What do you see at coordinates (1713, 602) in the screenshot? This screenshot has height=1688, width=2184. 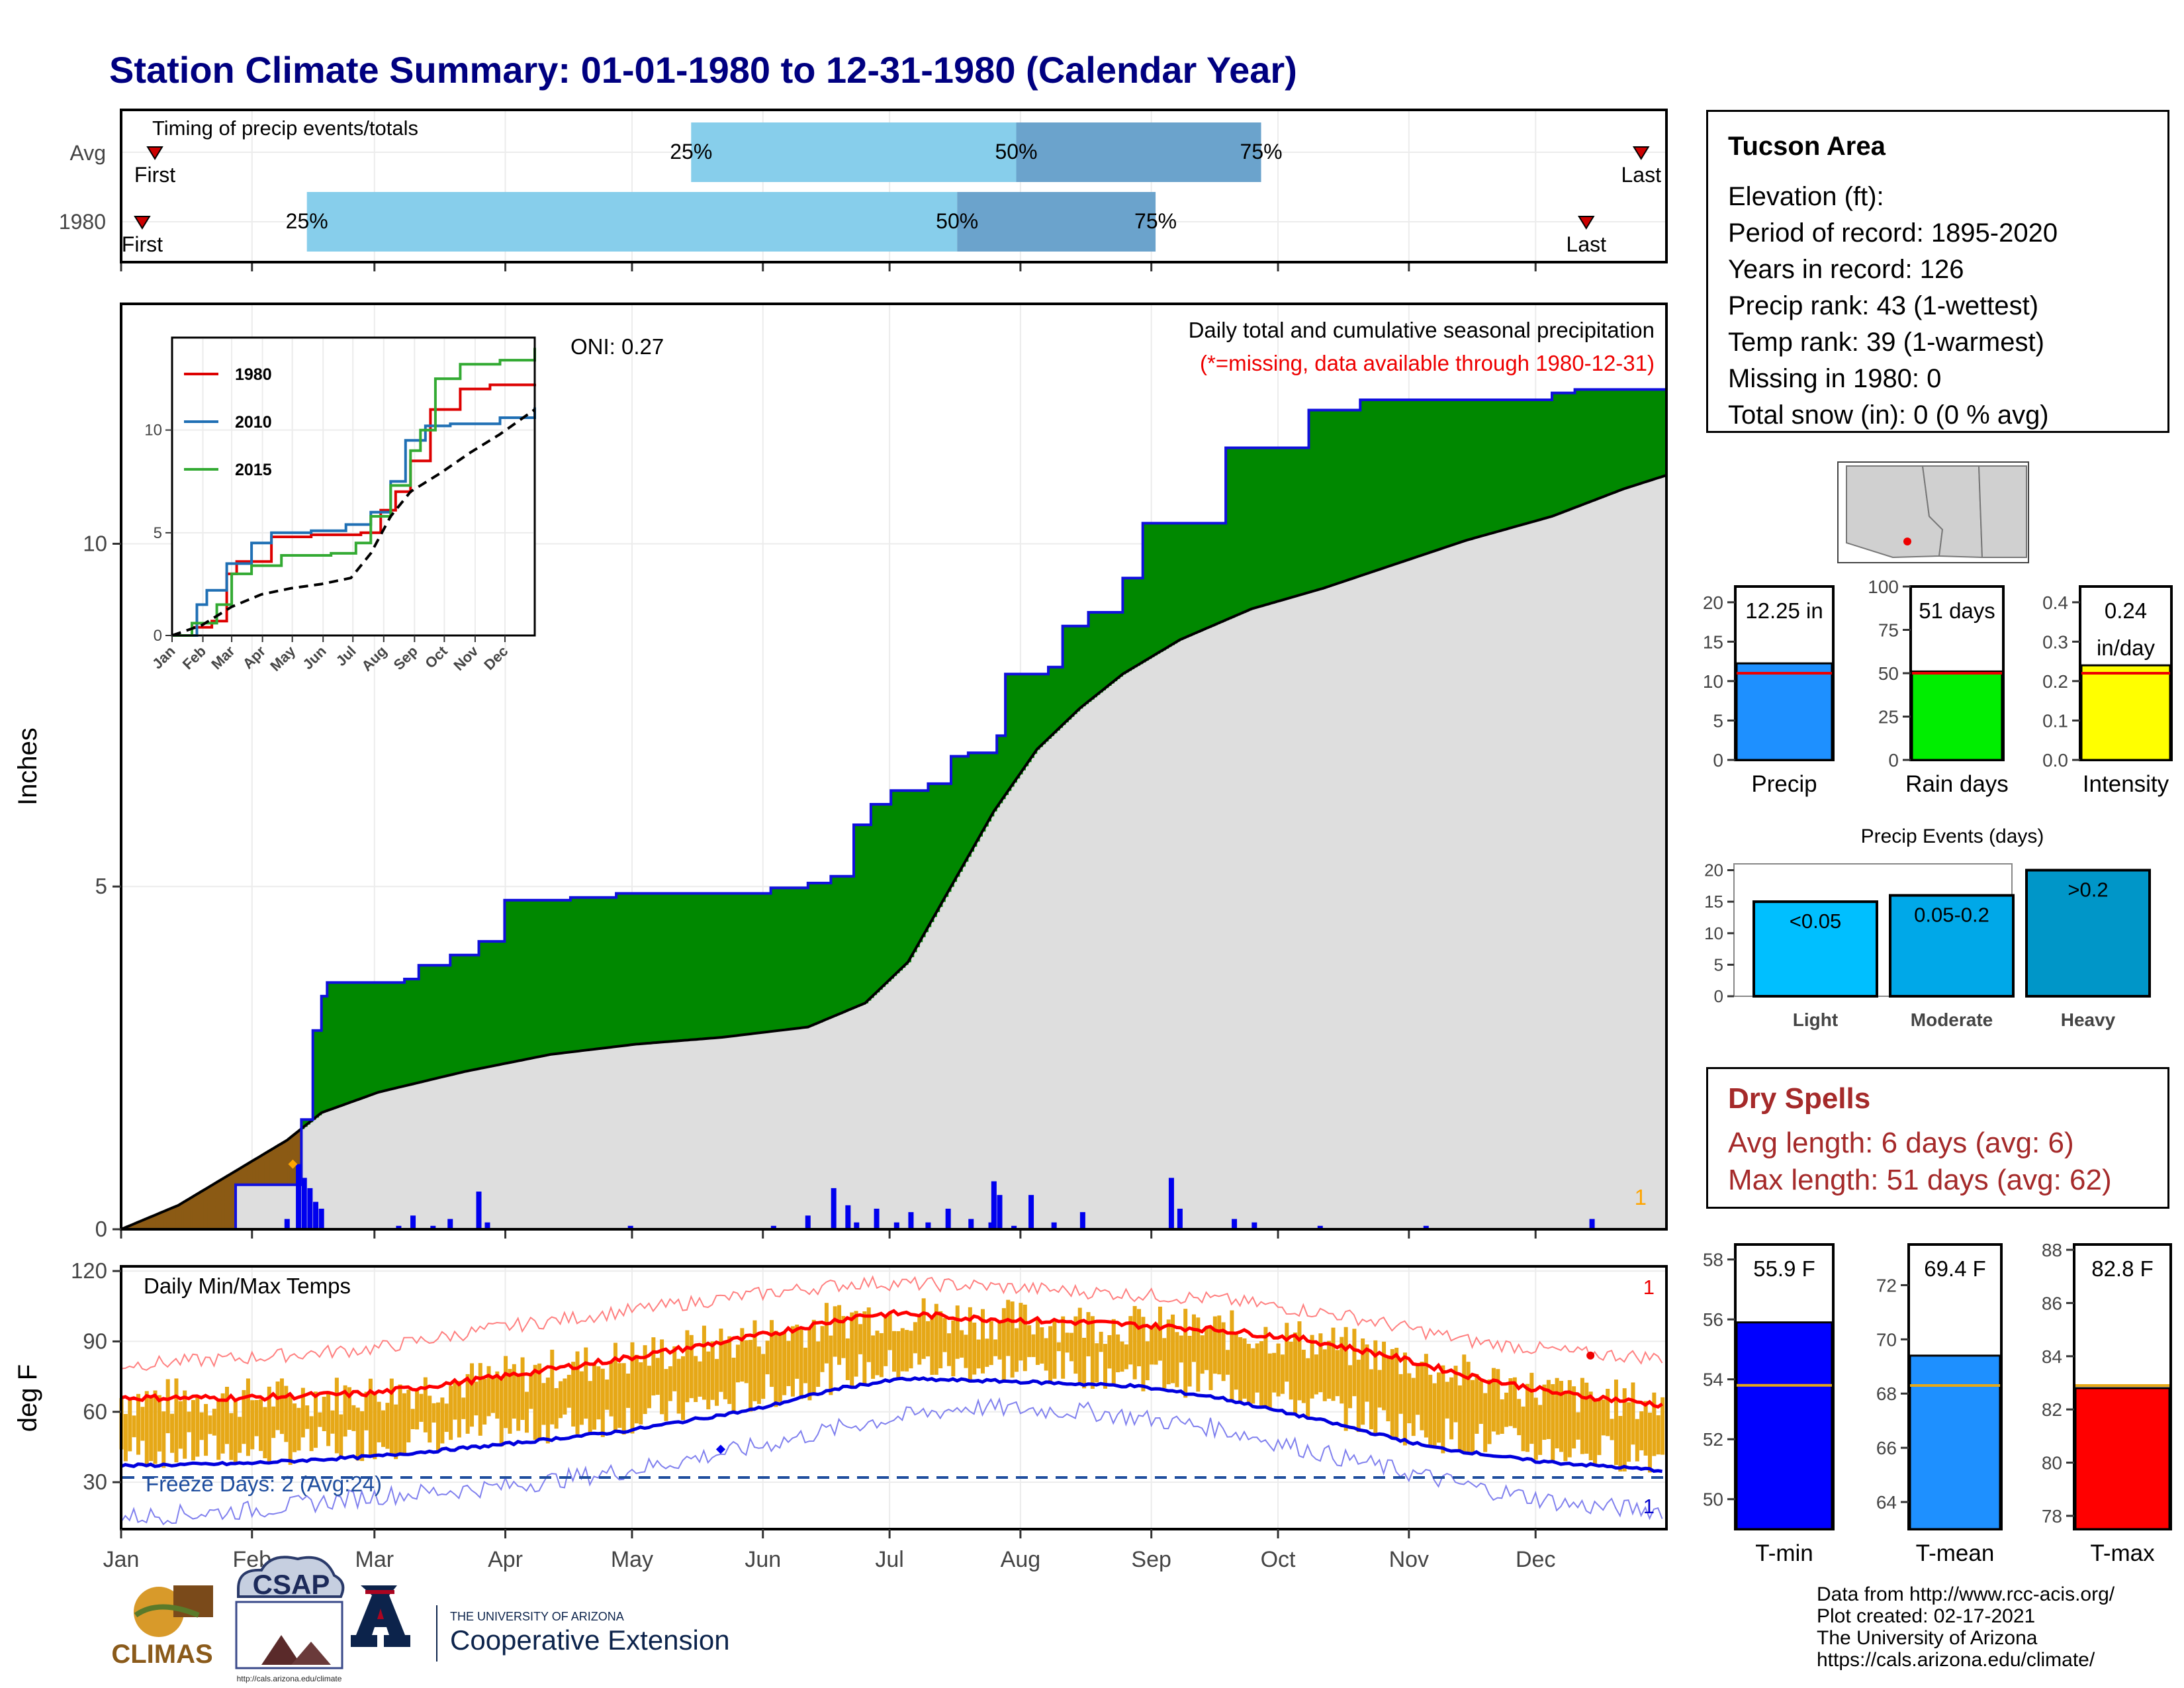 I see `mini-chart-ytick-label: 20` at bounding box center [1713, 602].